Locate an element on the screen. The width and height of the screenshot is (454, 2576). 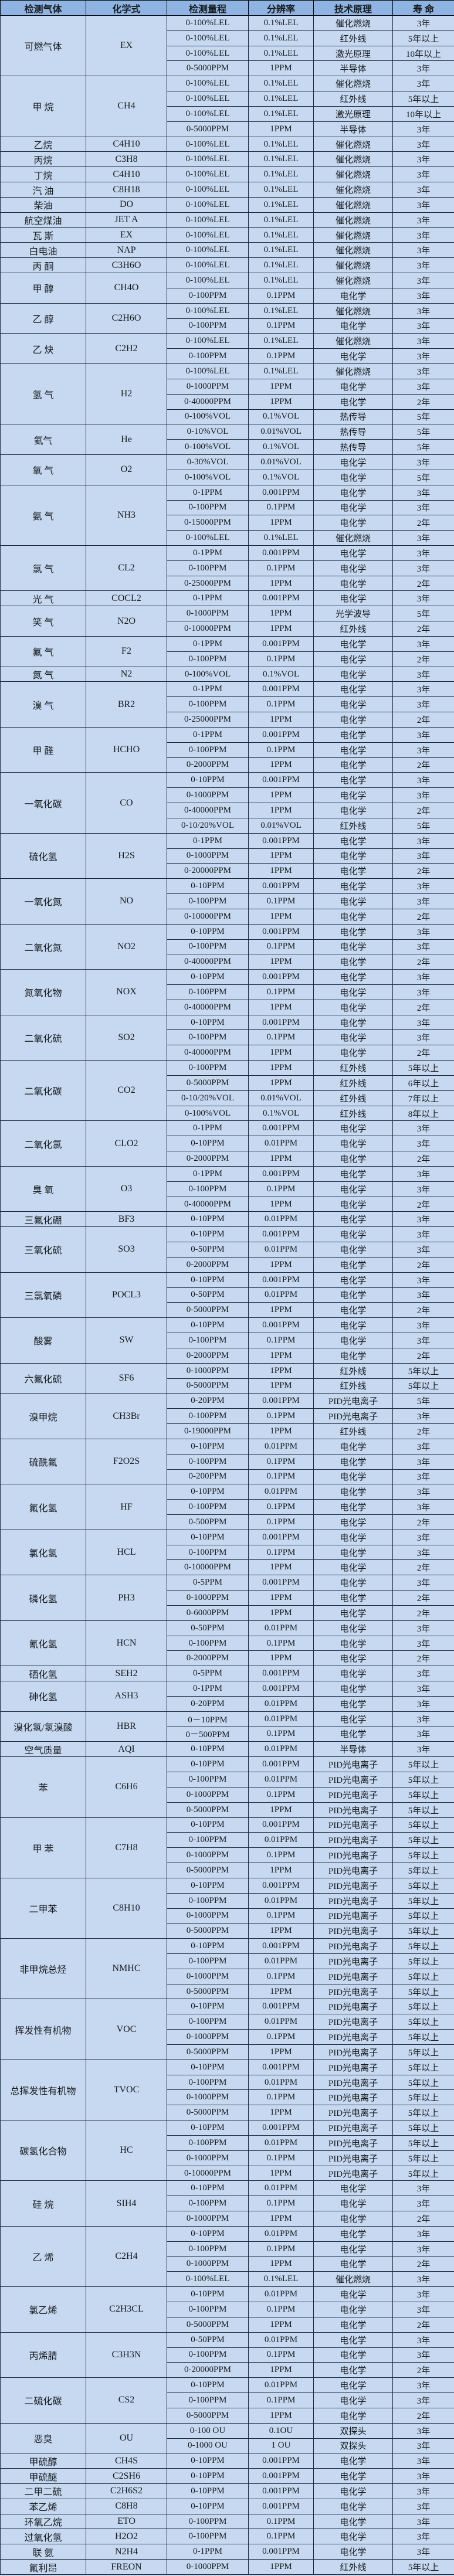
formula-cell: POCL3 is located at coordinates (126, 1295).